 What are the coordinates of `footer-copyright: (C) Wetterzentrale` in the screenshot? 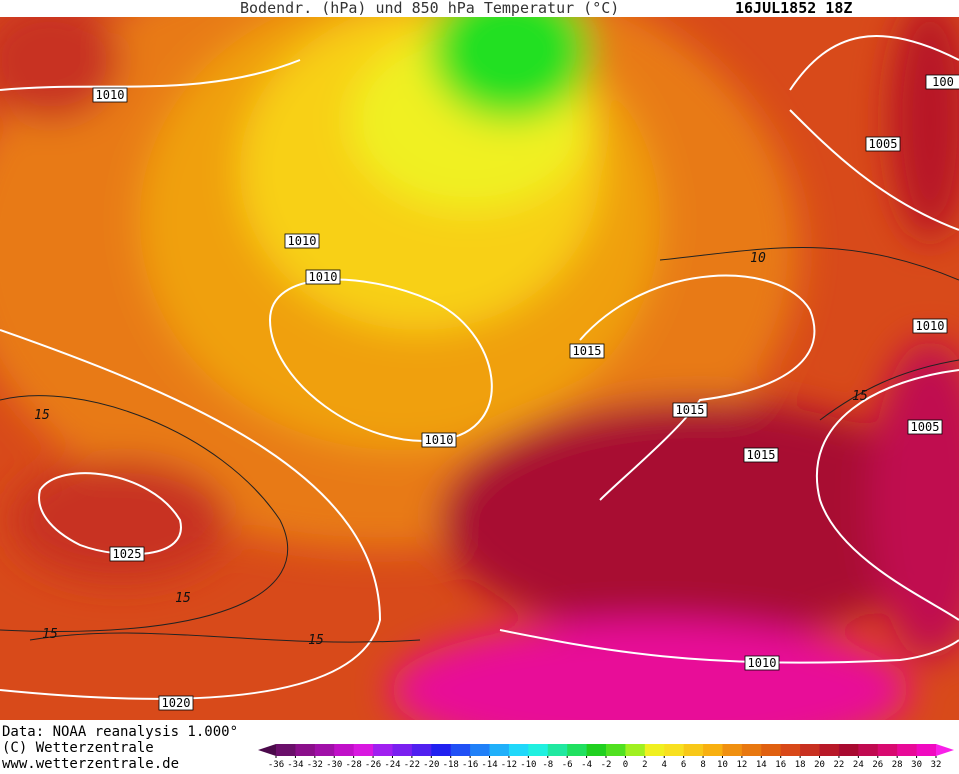 It's located at (78, 748).